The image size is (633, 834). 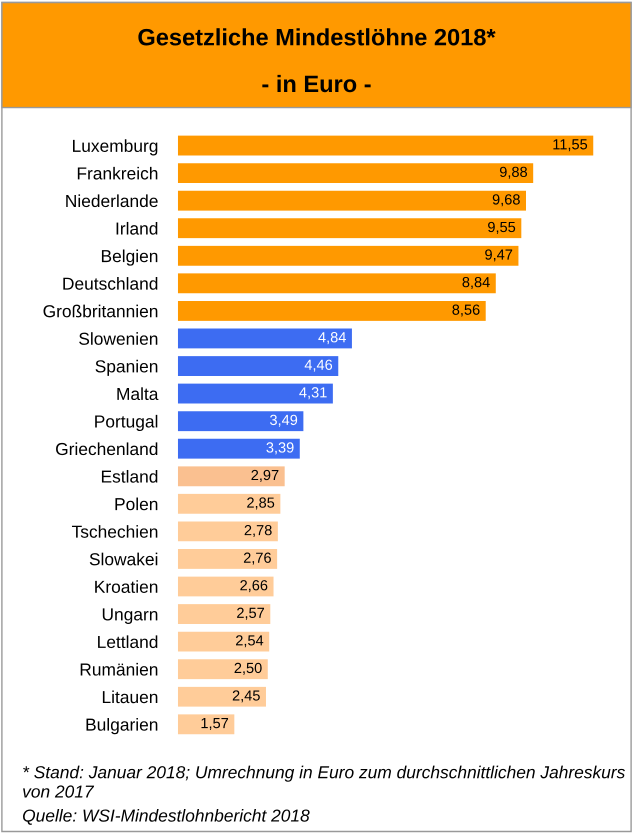 What do you see at coordinates (130, 697) in the screenshot?
I see `y-tick-label: Litauen` at bounding box center [130, 697].